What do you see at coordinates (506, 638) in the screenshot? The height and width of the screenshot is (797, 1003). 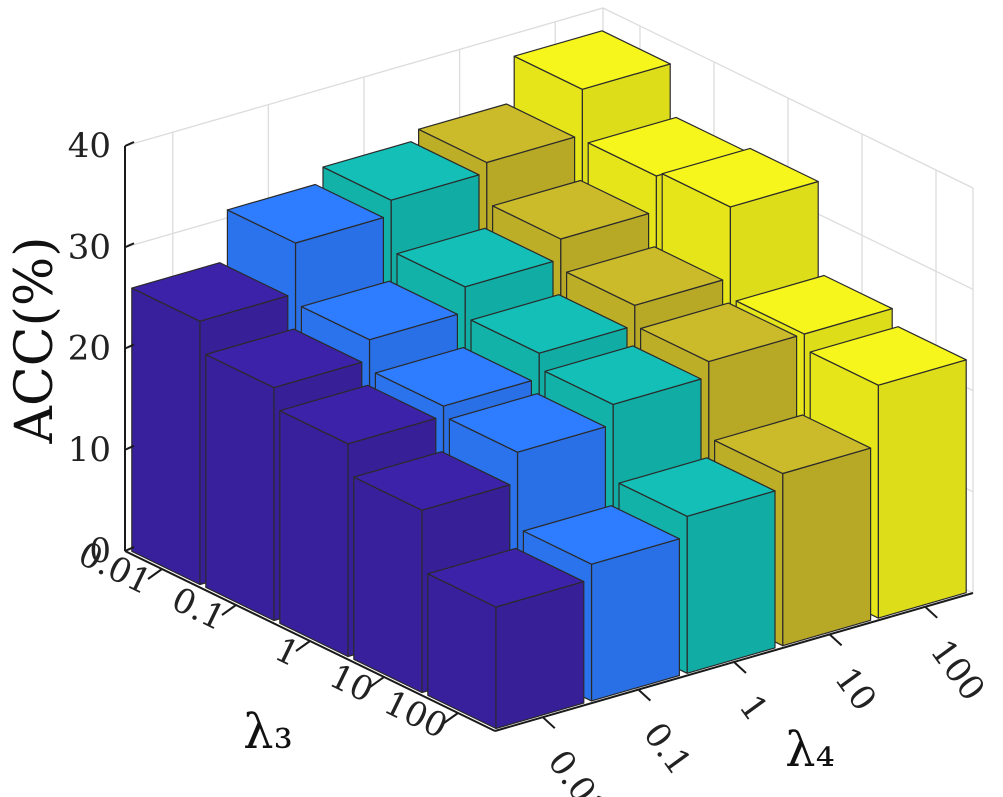 I see `bar-l3-100-l4-0.01` at bounding box center [506, 638].